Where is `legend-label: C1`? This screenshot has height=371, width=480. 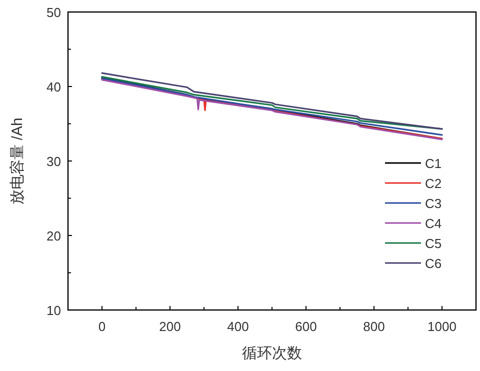
legend-label: C1 is located at coordinates (433, 163).